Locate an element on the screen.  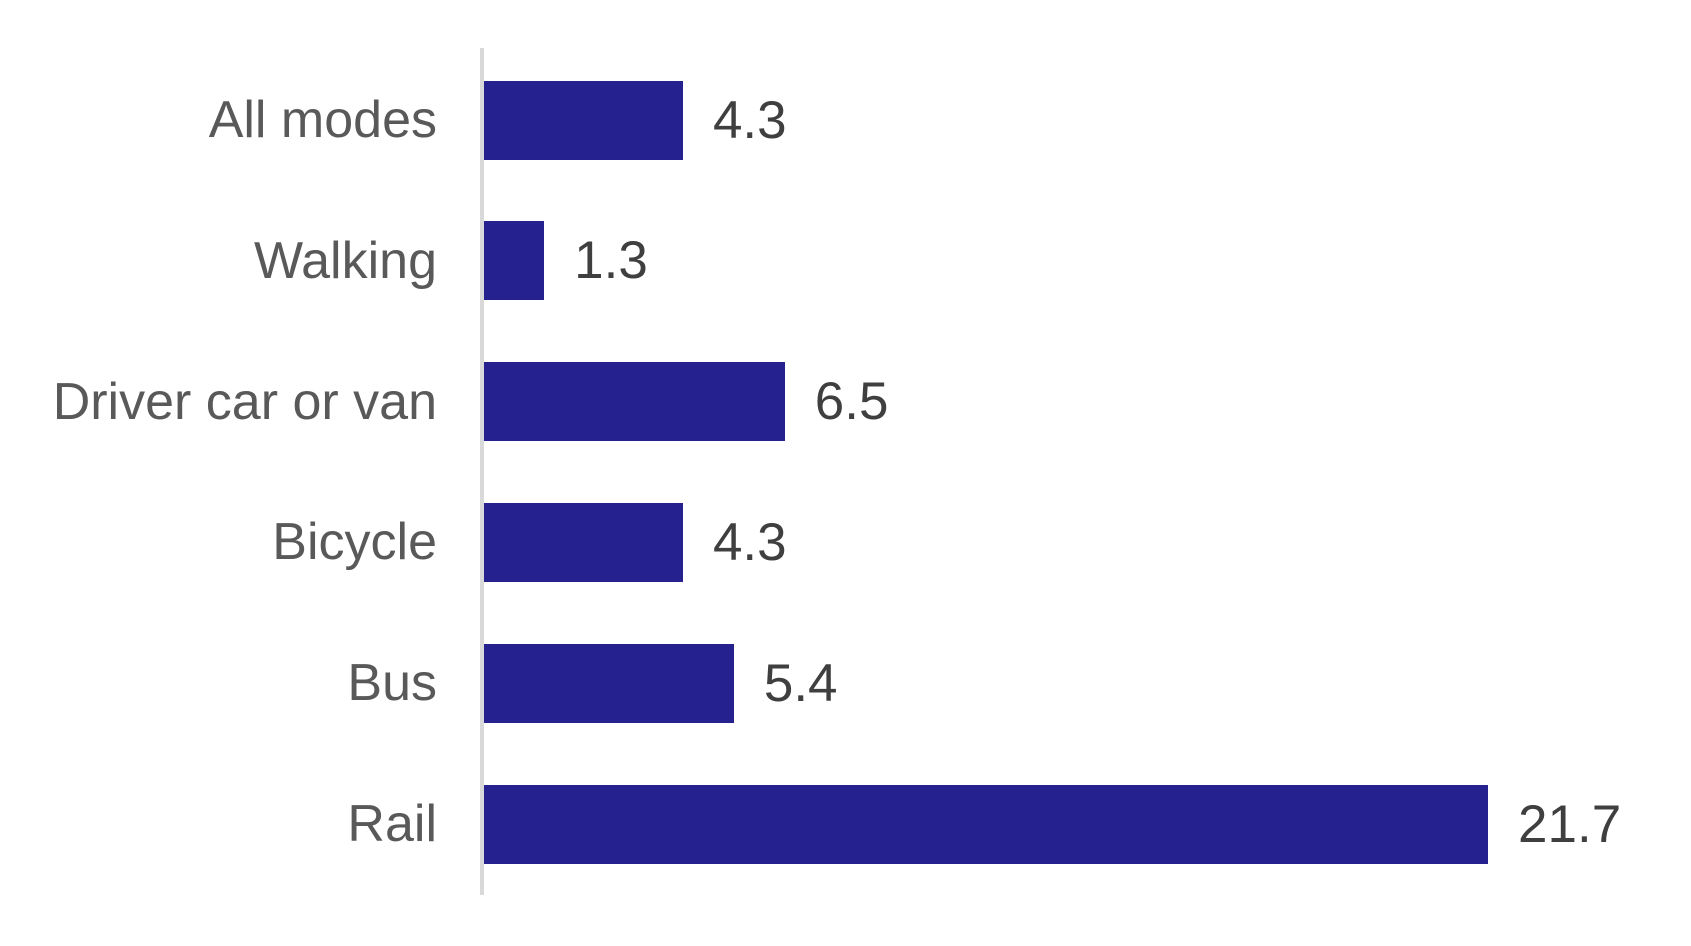
bar-row: Walking 1.3 is located at coordinates (845, 261).